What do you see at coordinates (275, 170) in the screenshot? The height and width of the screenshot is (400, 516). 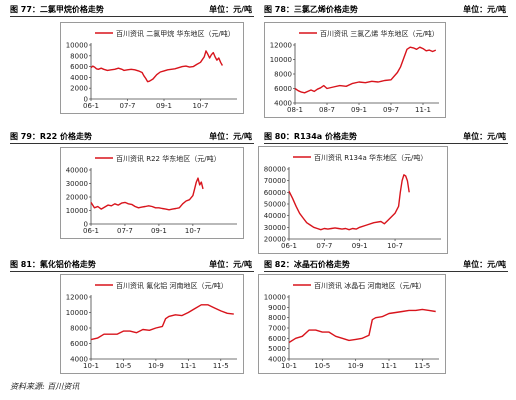 I see `y-tick-label: 80000` at bounding box center [275, 170].